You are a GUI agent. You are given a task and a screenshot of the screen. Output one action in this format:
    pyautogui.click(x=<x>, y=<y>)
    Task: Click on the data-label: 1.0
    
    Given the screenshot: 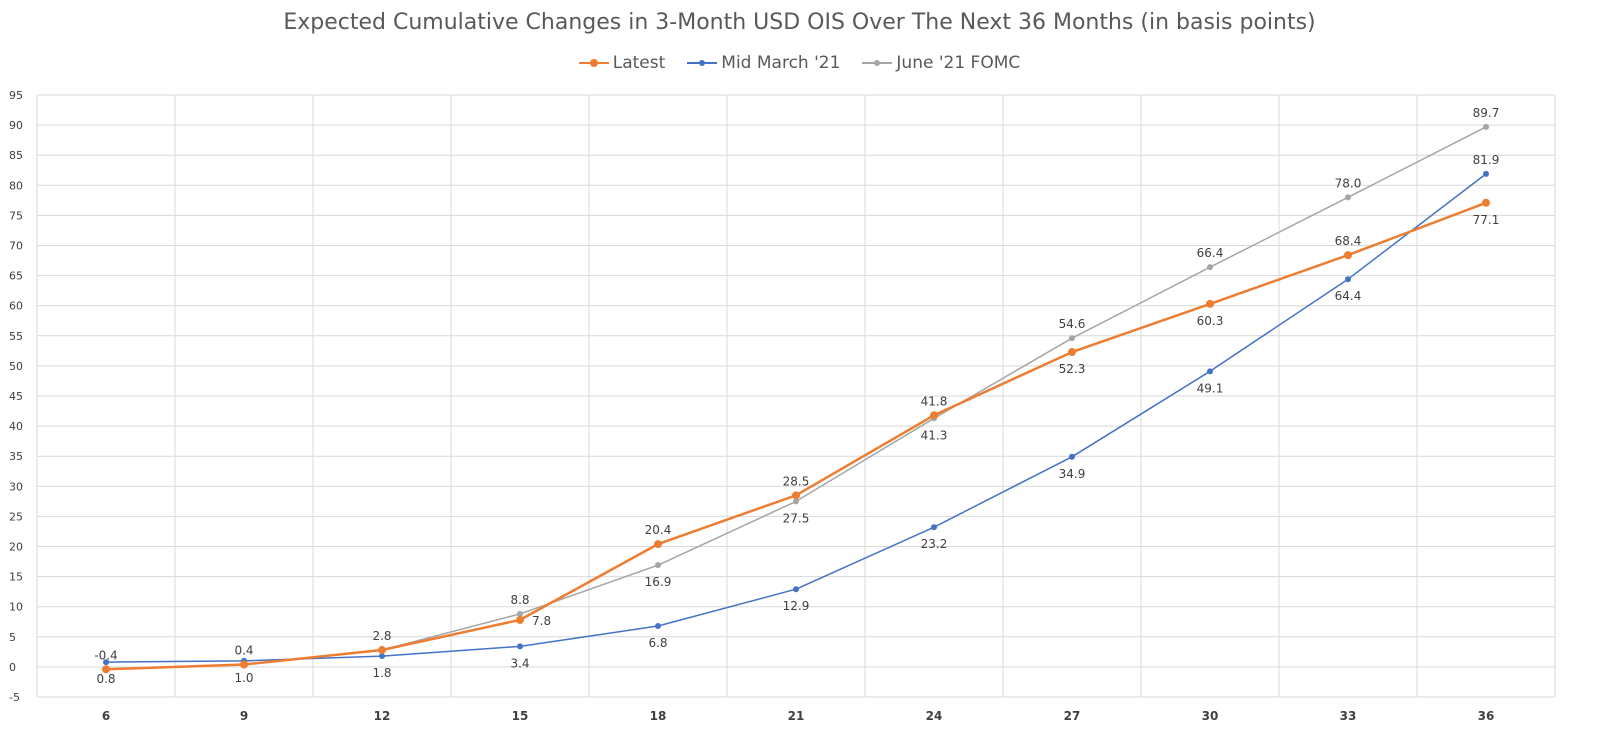 What is the action you would take?
    pyautogui.click(x=243, y=678)
    